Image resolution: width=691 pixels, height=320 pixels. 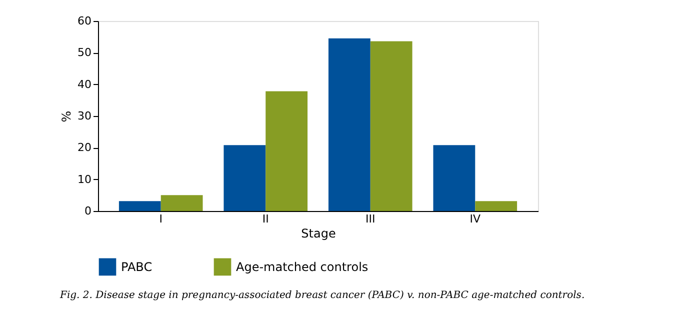 I want to click on x-tick-label: IV, so click(x=475, y=219).